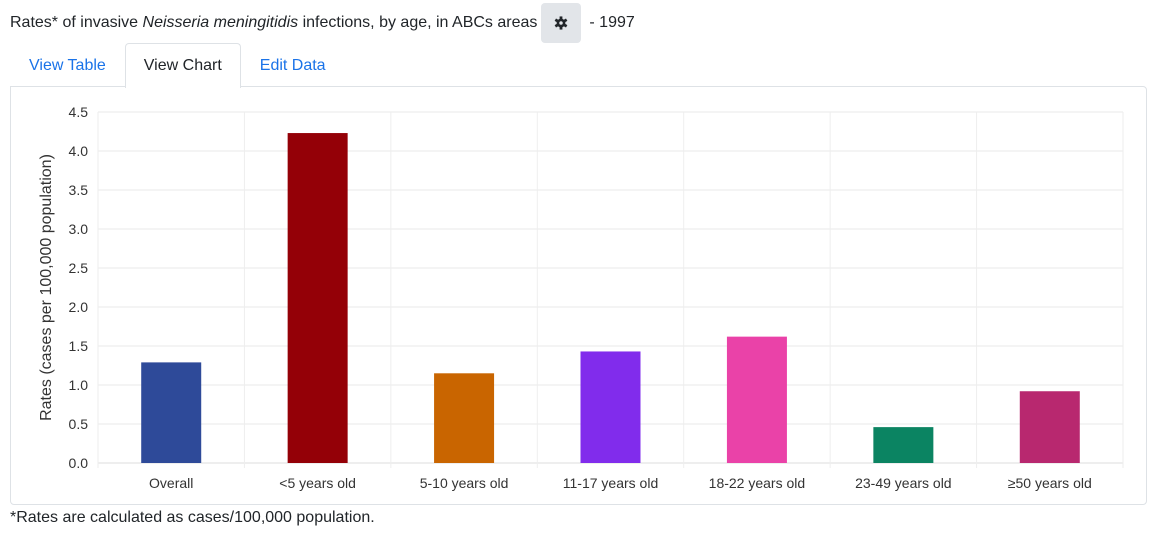 Image resolution: width=1168 pixels, height=550 pixels. What do you see at coordinates (317, 483) in the screenshot?
I see `x-tick-label: <5 years old` at bounding box center [317, 483].